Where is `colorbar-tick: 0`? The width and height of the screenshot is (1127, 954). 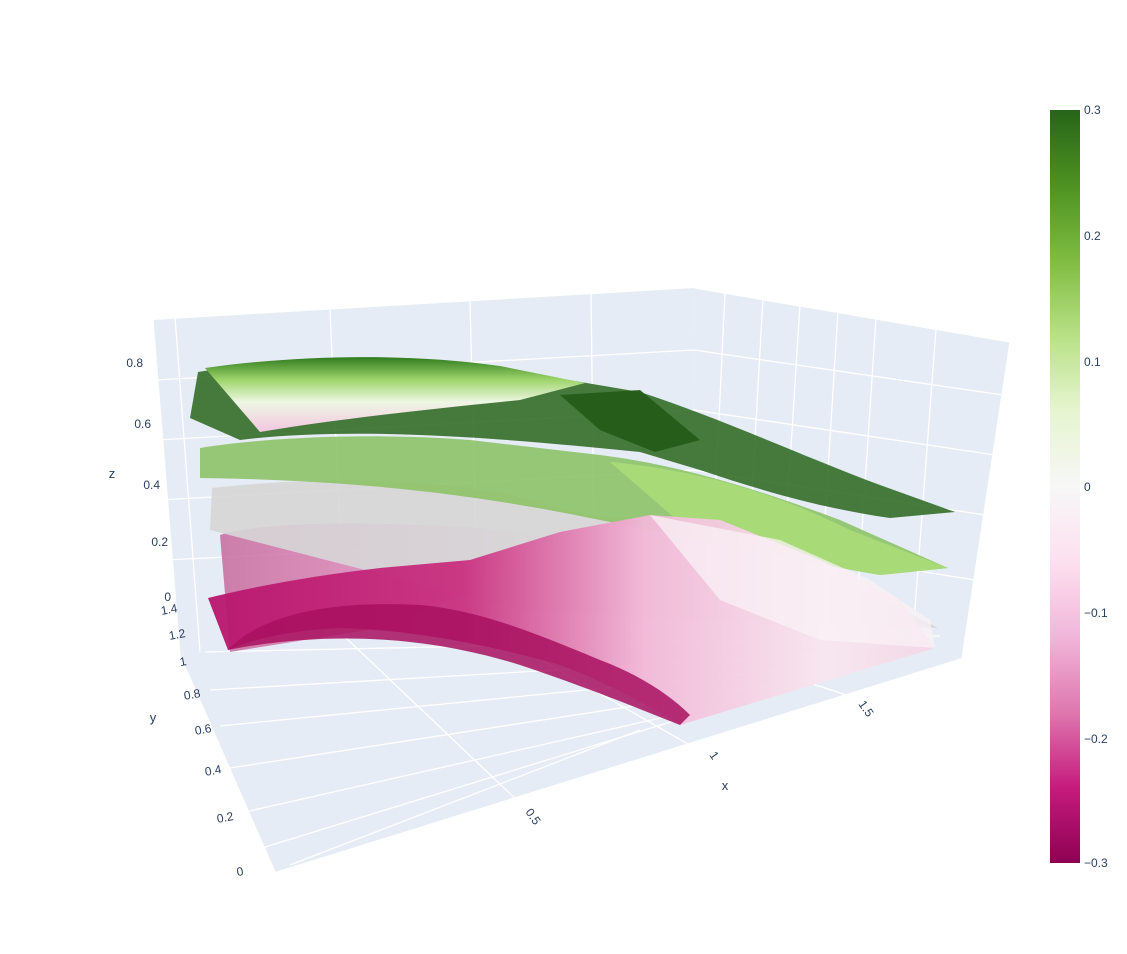
colorbar-tick: 0 is located at coordinates (1087, 487).